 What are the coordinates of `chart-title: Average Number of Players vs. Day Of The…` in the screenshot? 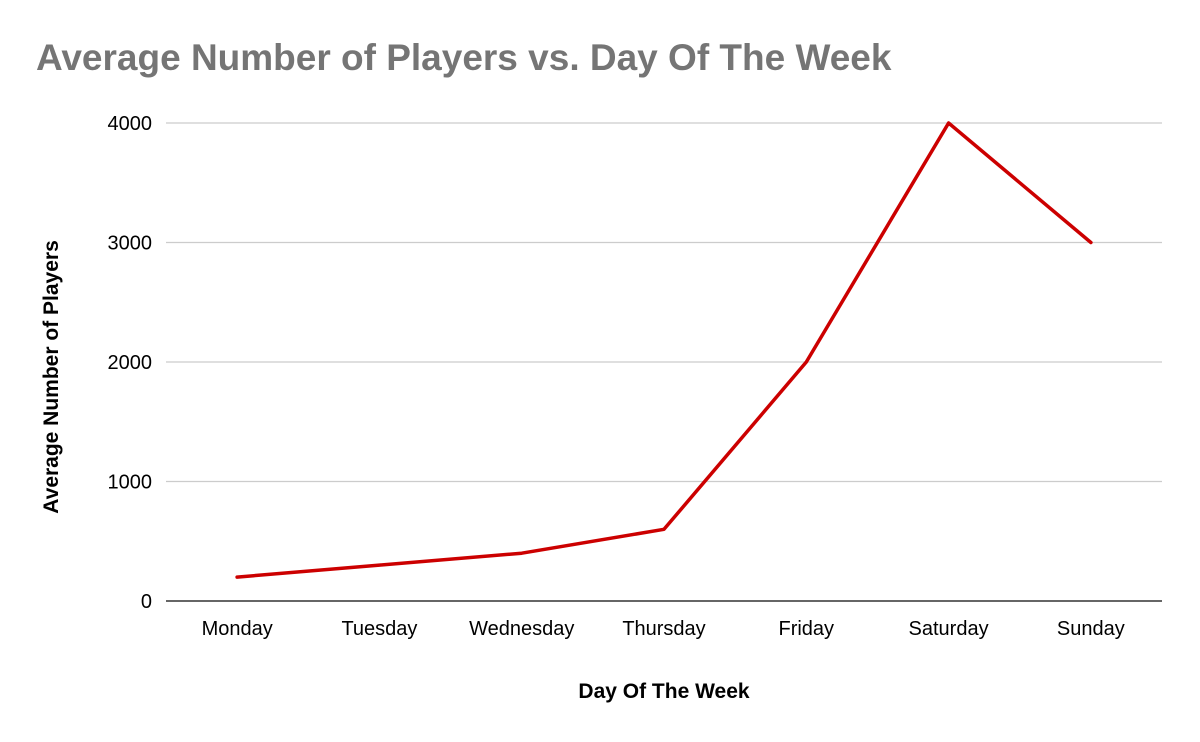 It's located at (464, 57).